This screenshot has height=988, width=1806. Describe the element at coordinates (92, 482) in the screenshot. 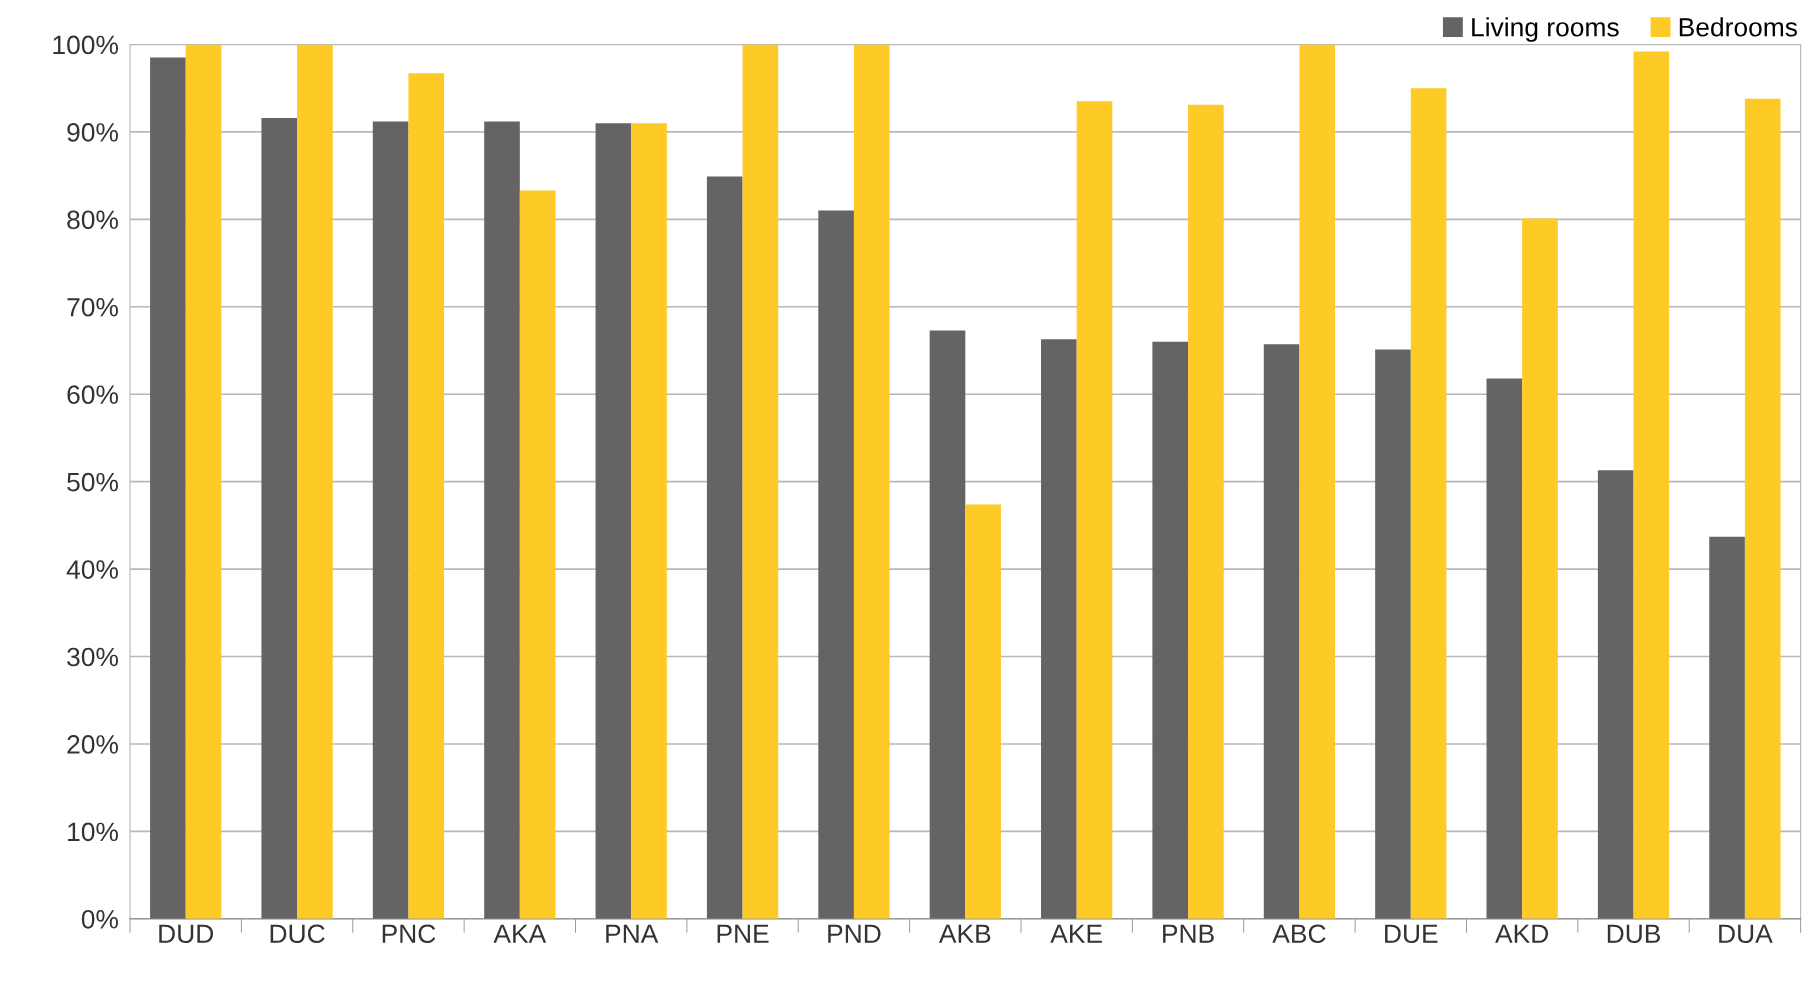

I see `y-tick-label: 50%` at that location.